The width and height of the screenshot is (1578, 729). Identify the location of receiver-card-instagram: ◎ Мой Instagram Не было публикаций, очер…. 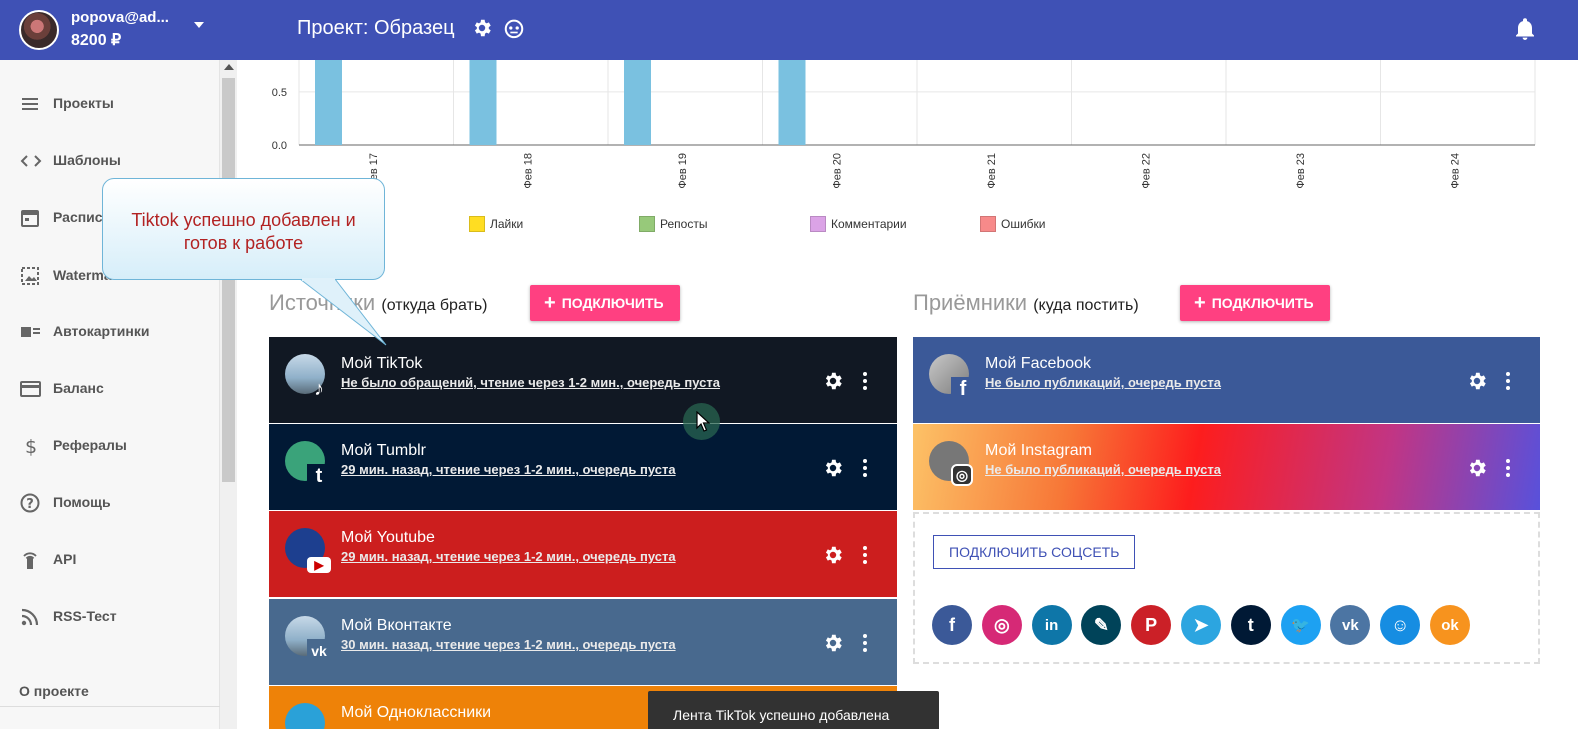
(1226, 467).